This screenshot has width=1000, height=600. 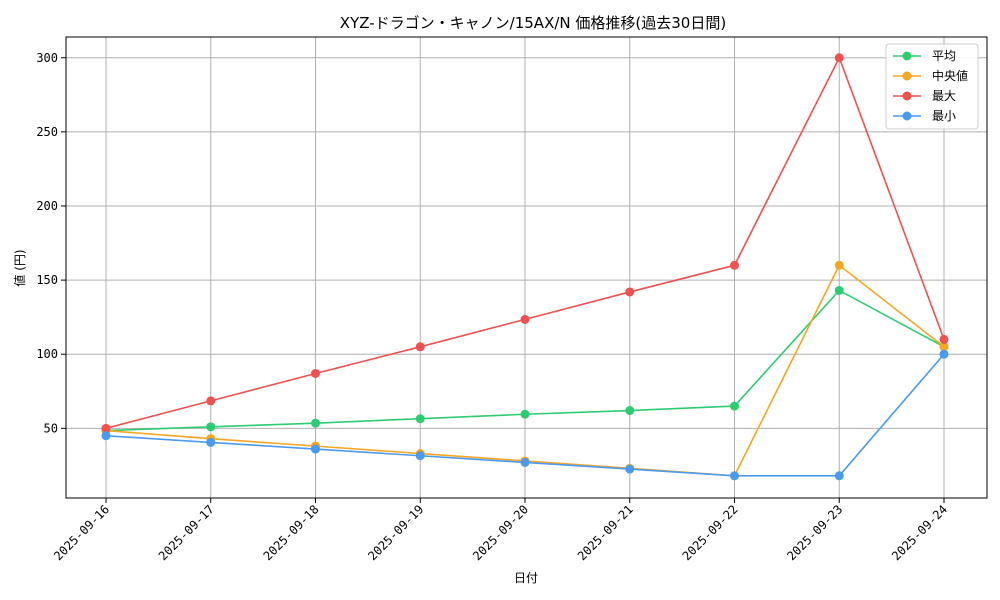 I want to click on x-tick-label: 2025-09-23, so click(x=814, y=532).